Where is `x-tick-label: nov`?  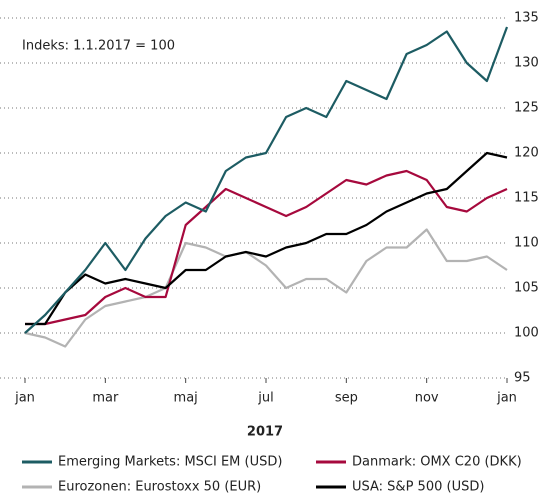
x-tick-label: nov is located at coordinates (427, 398).